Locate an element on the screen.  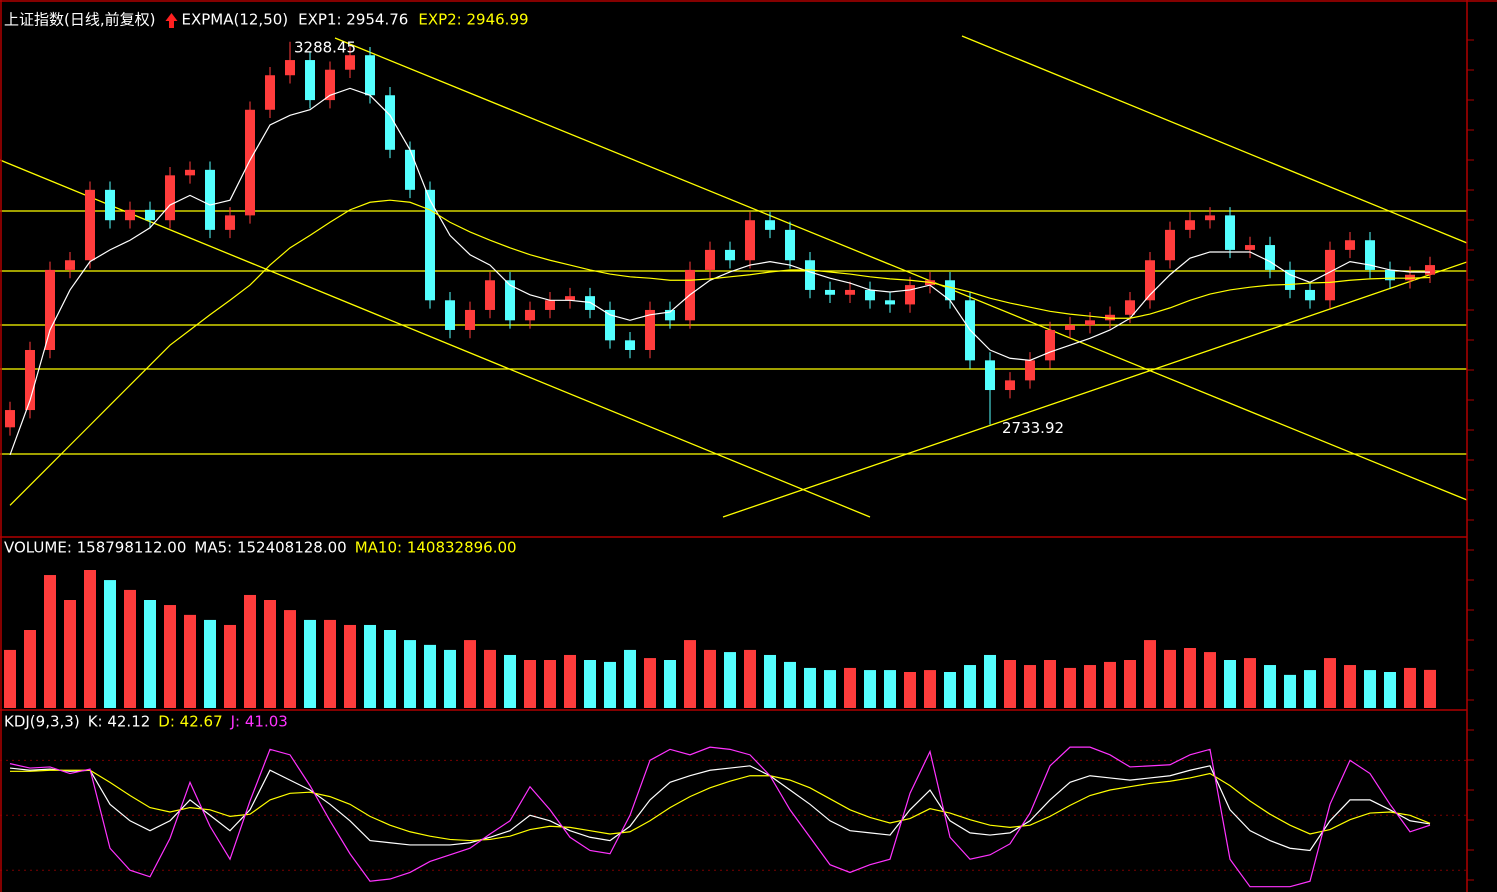
legend-label: MA5: 152408128.00 is located at coordinates (270, 548).